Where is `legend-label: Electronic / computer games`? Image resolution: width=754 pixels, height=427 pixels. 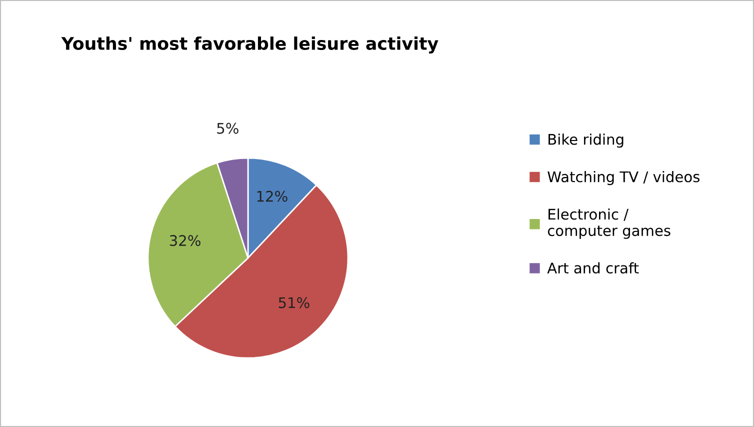
legend-label: Electronic / computer games is located at coordinates (609, 223).